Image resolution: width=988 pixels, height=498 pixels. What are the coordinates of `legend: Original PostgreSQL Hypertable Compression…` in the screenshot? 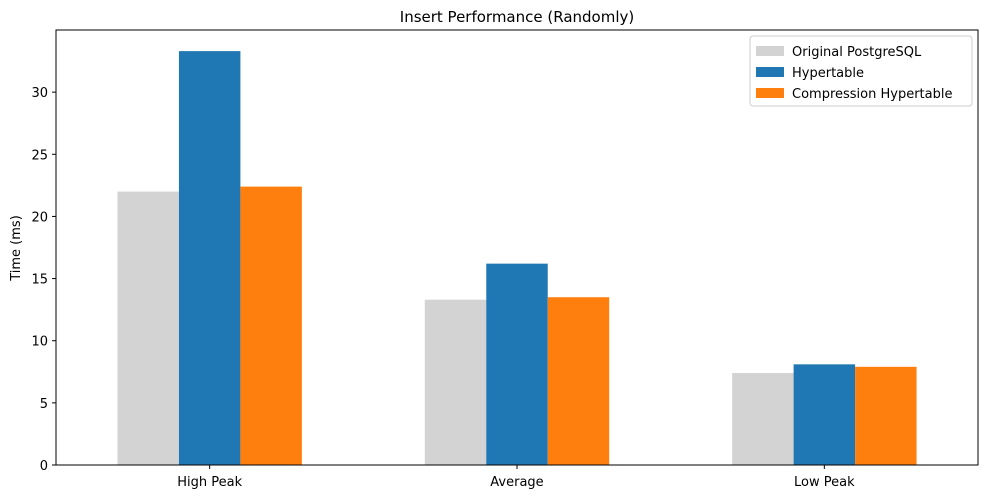 It's located at (861, 71).